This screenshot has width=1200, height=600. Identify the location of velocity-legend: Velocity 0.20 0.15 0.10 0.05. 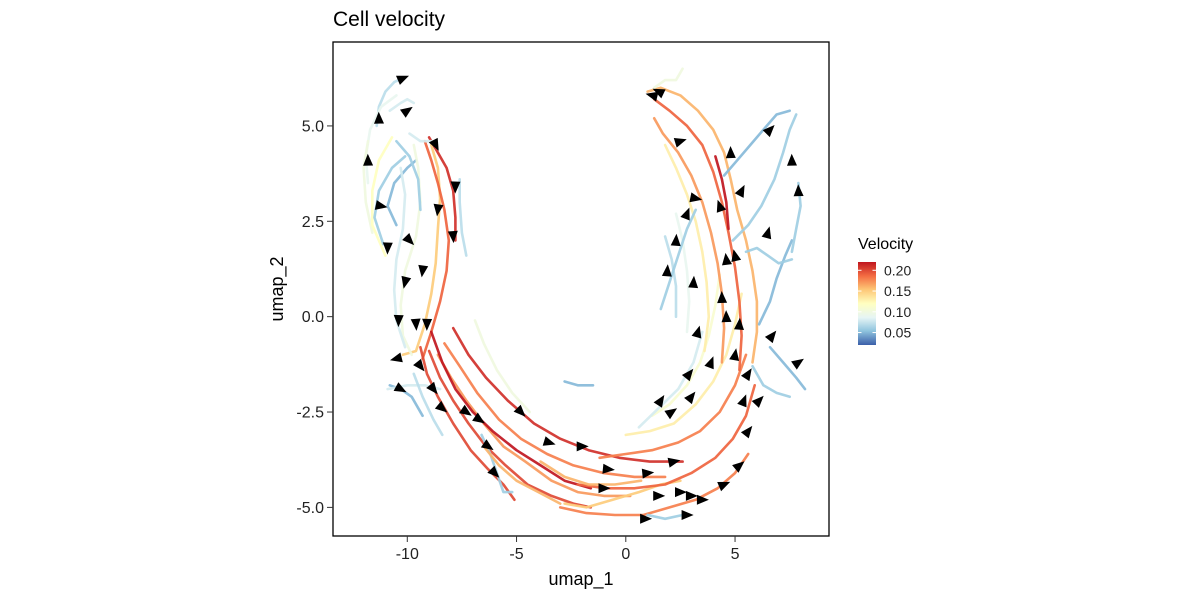
(885, 290).